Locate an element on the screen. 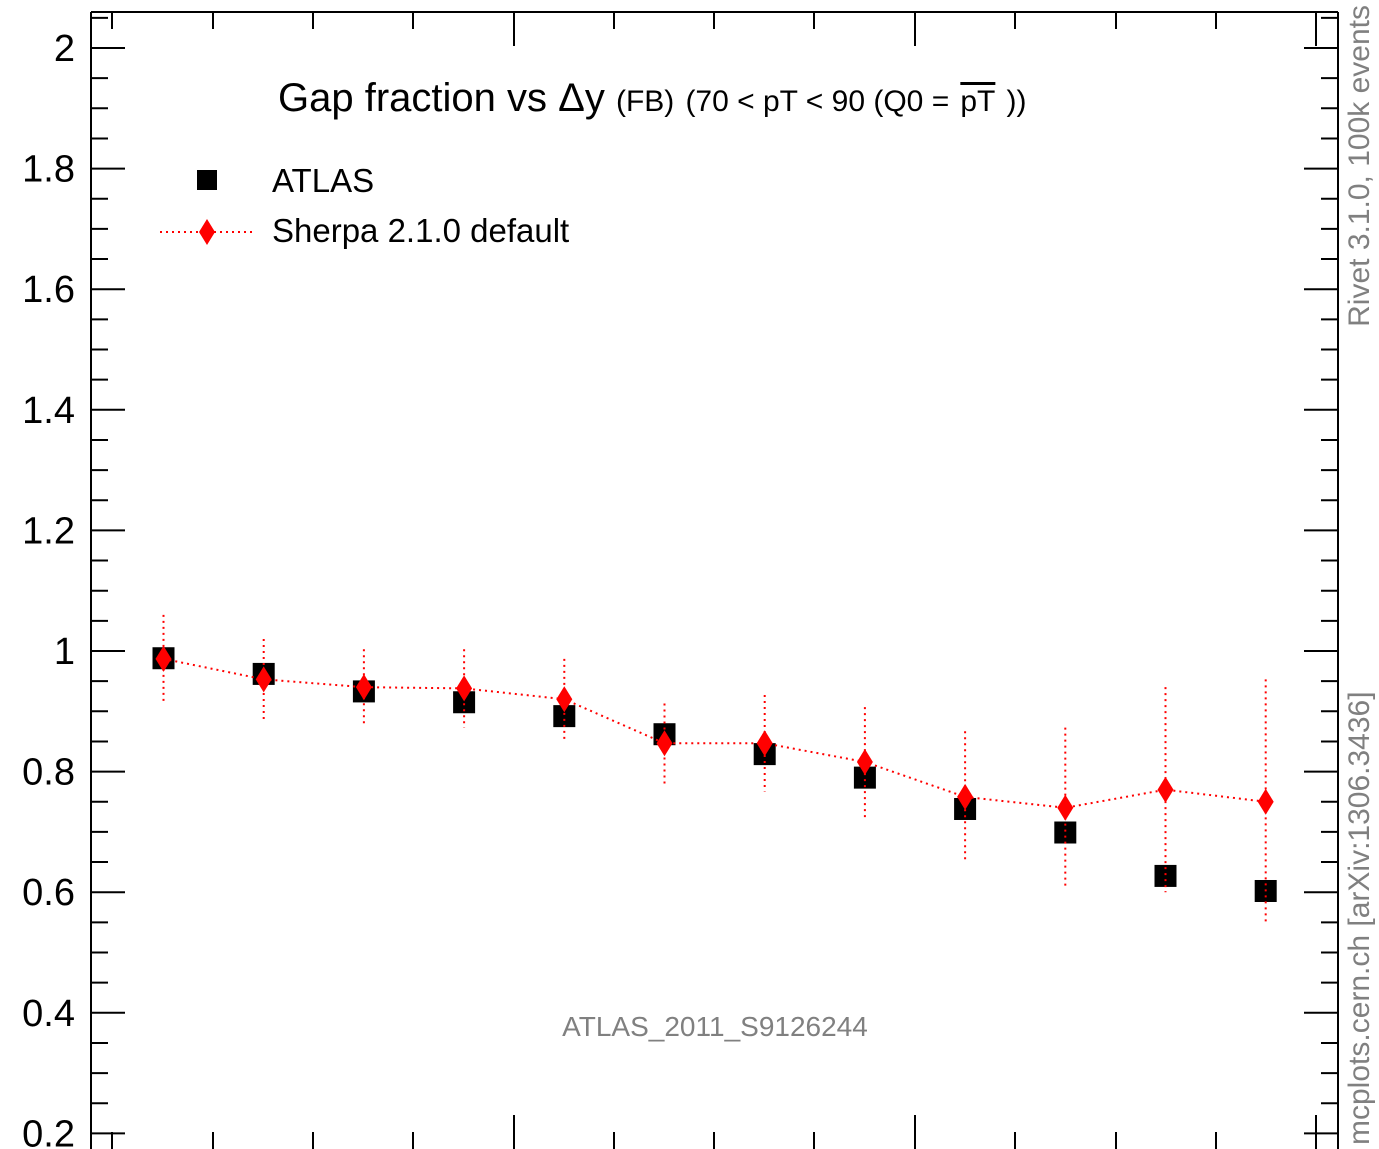 This screenshot has height=1149, width=1379. y-tick-label: 0.4 is located at coordinates (48, 1014).